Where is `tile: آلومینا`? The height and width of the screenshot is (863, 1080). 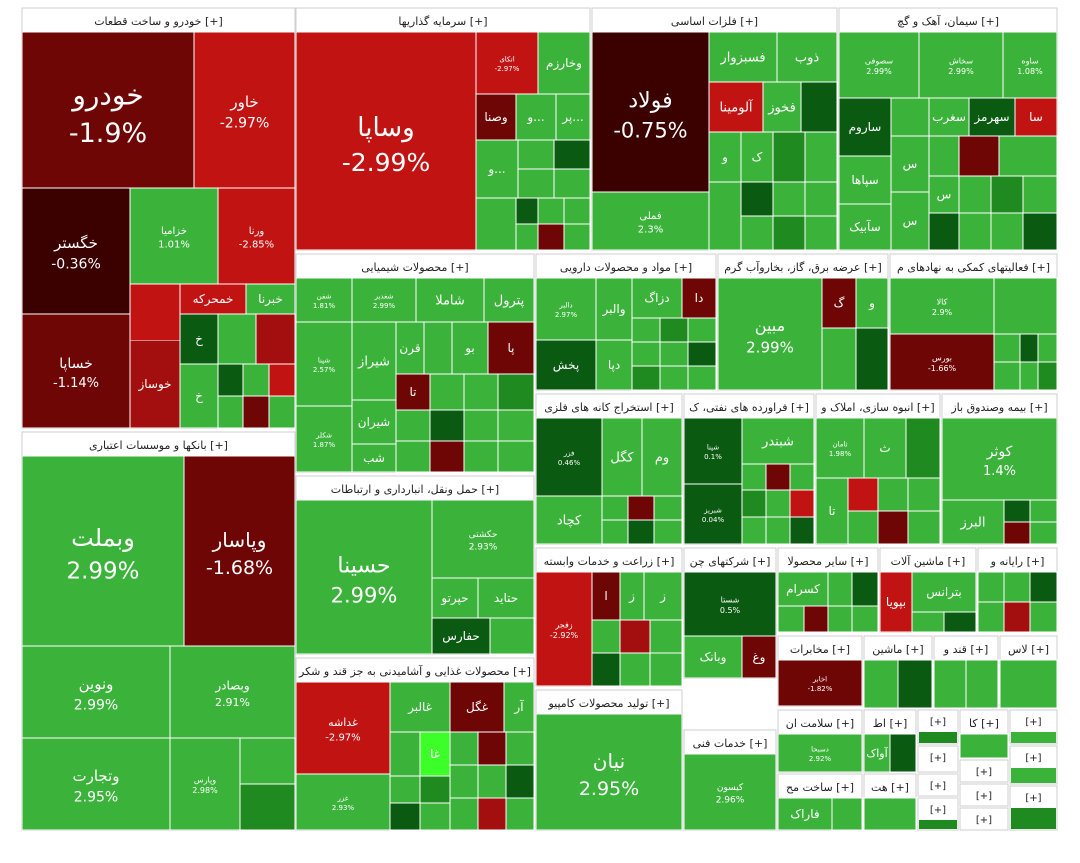 tile: آلومینا is located at coordinates (736, 107).